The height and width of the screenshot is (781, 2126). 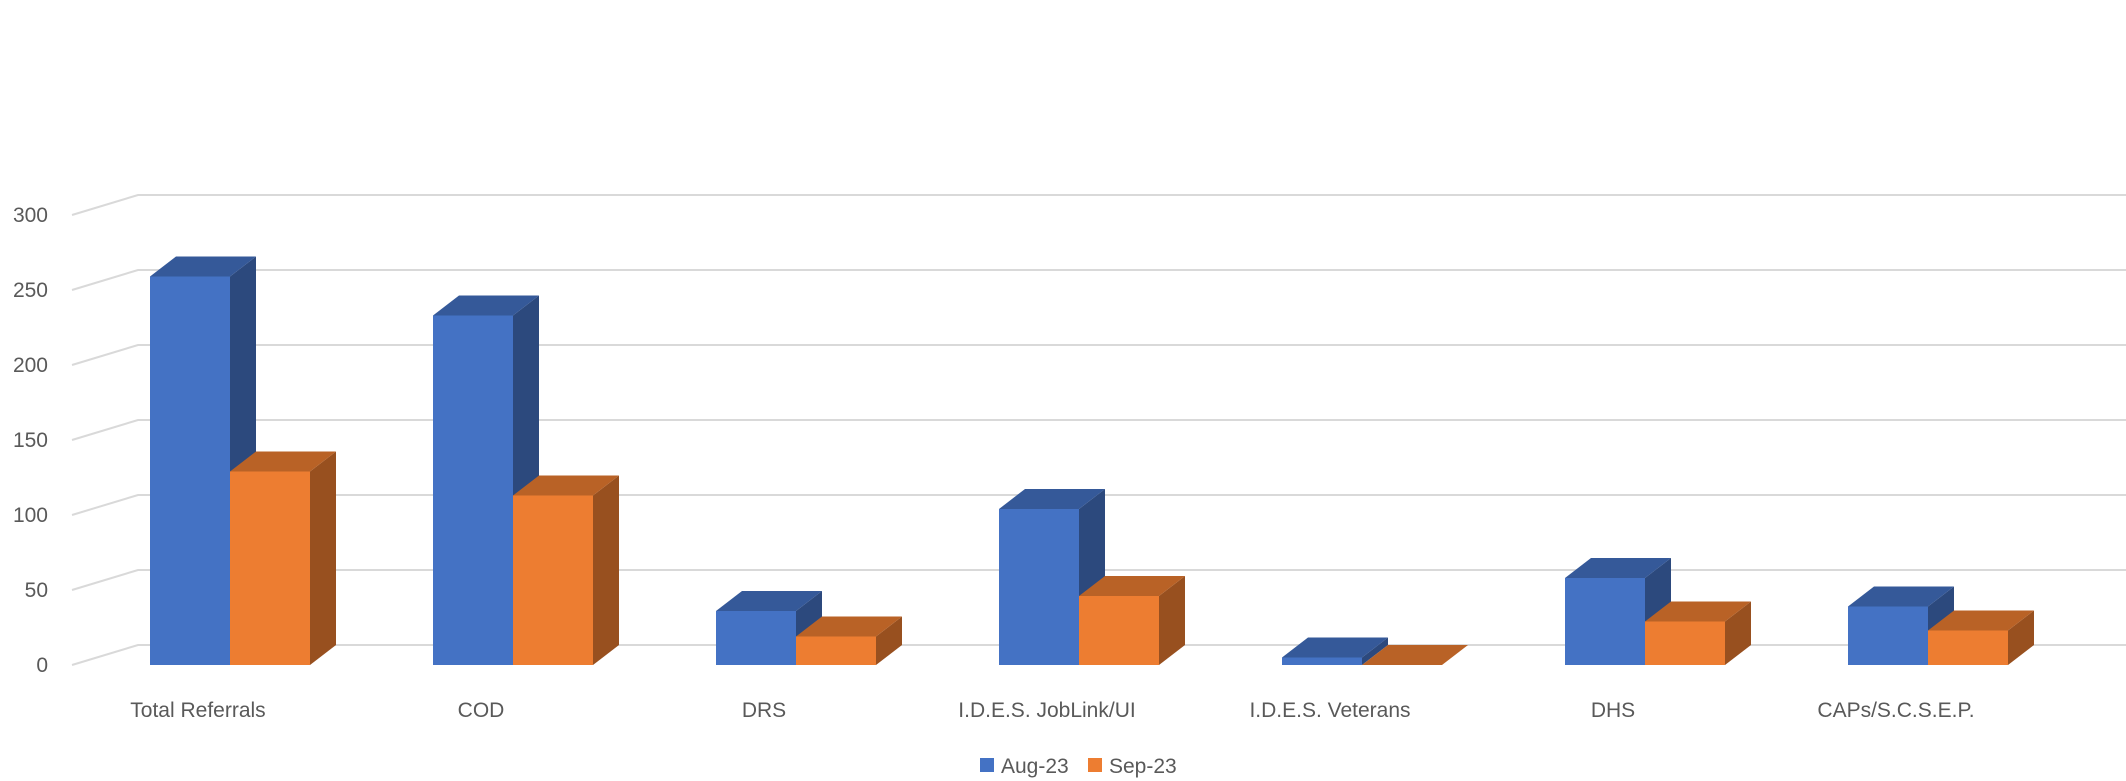 What do you see at coordinates (481, 710) in the screenshot?
I see `category-label: COD` at bounding box center [481, 710].